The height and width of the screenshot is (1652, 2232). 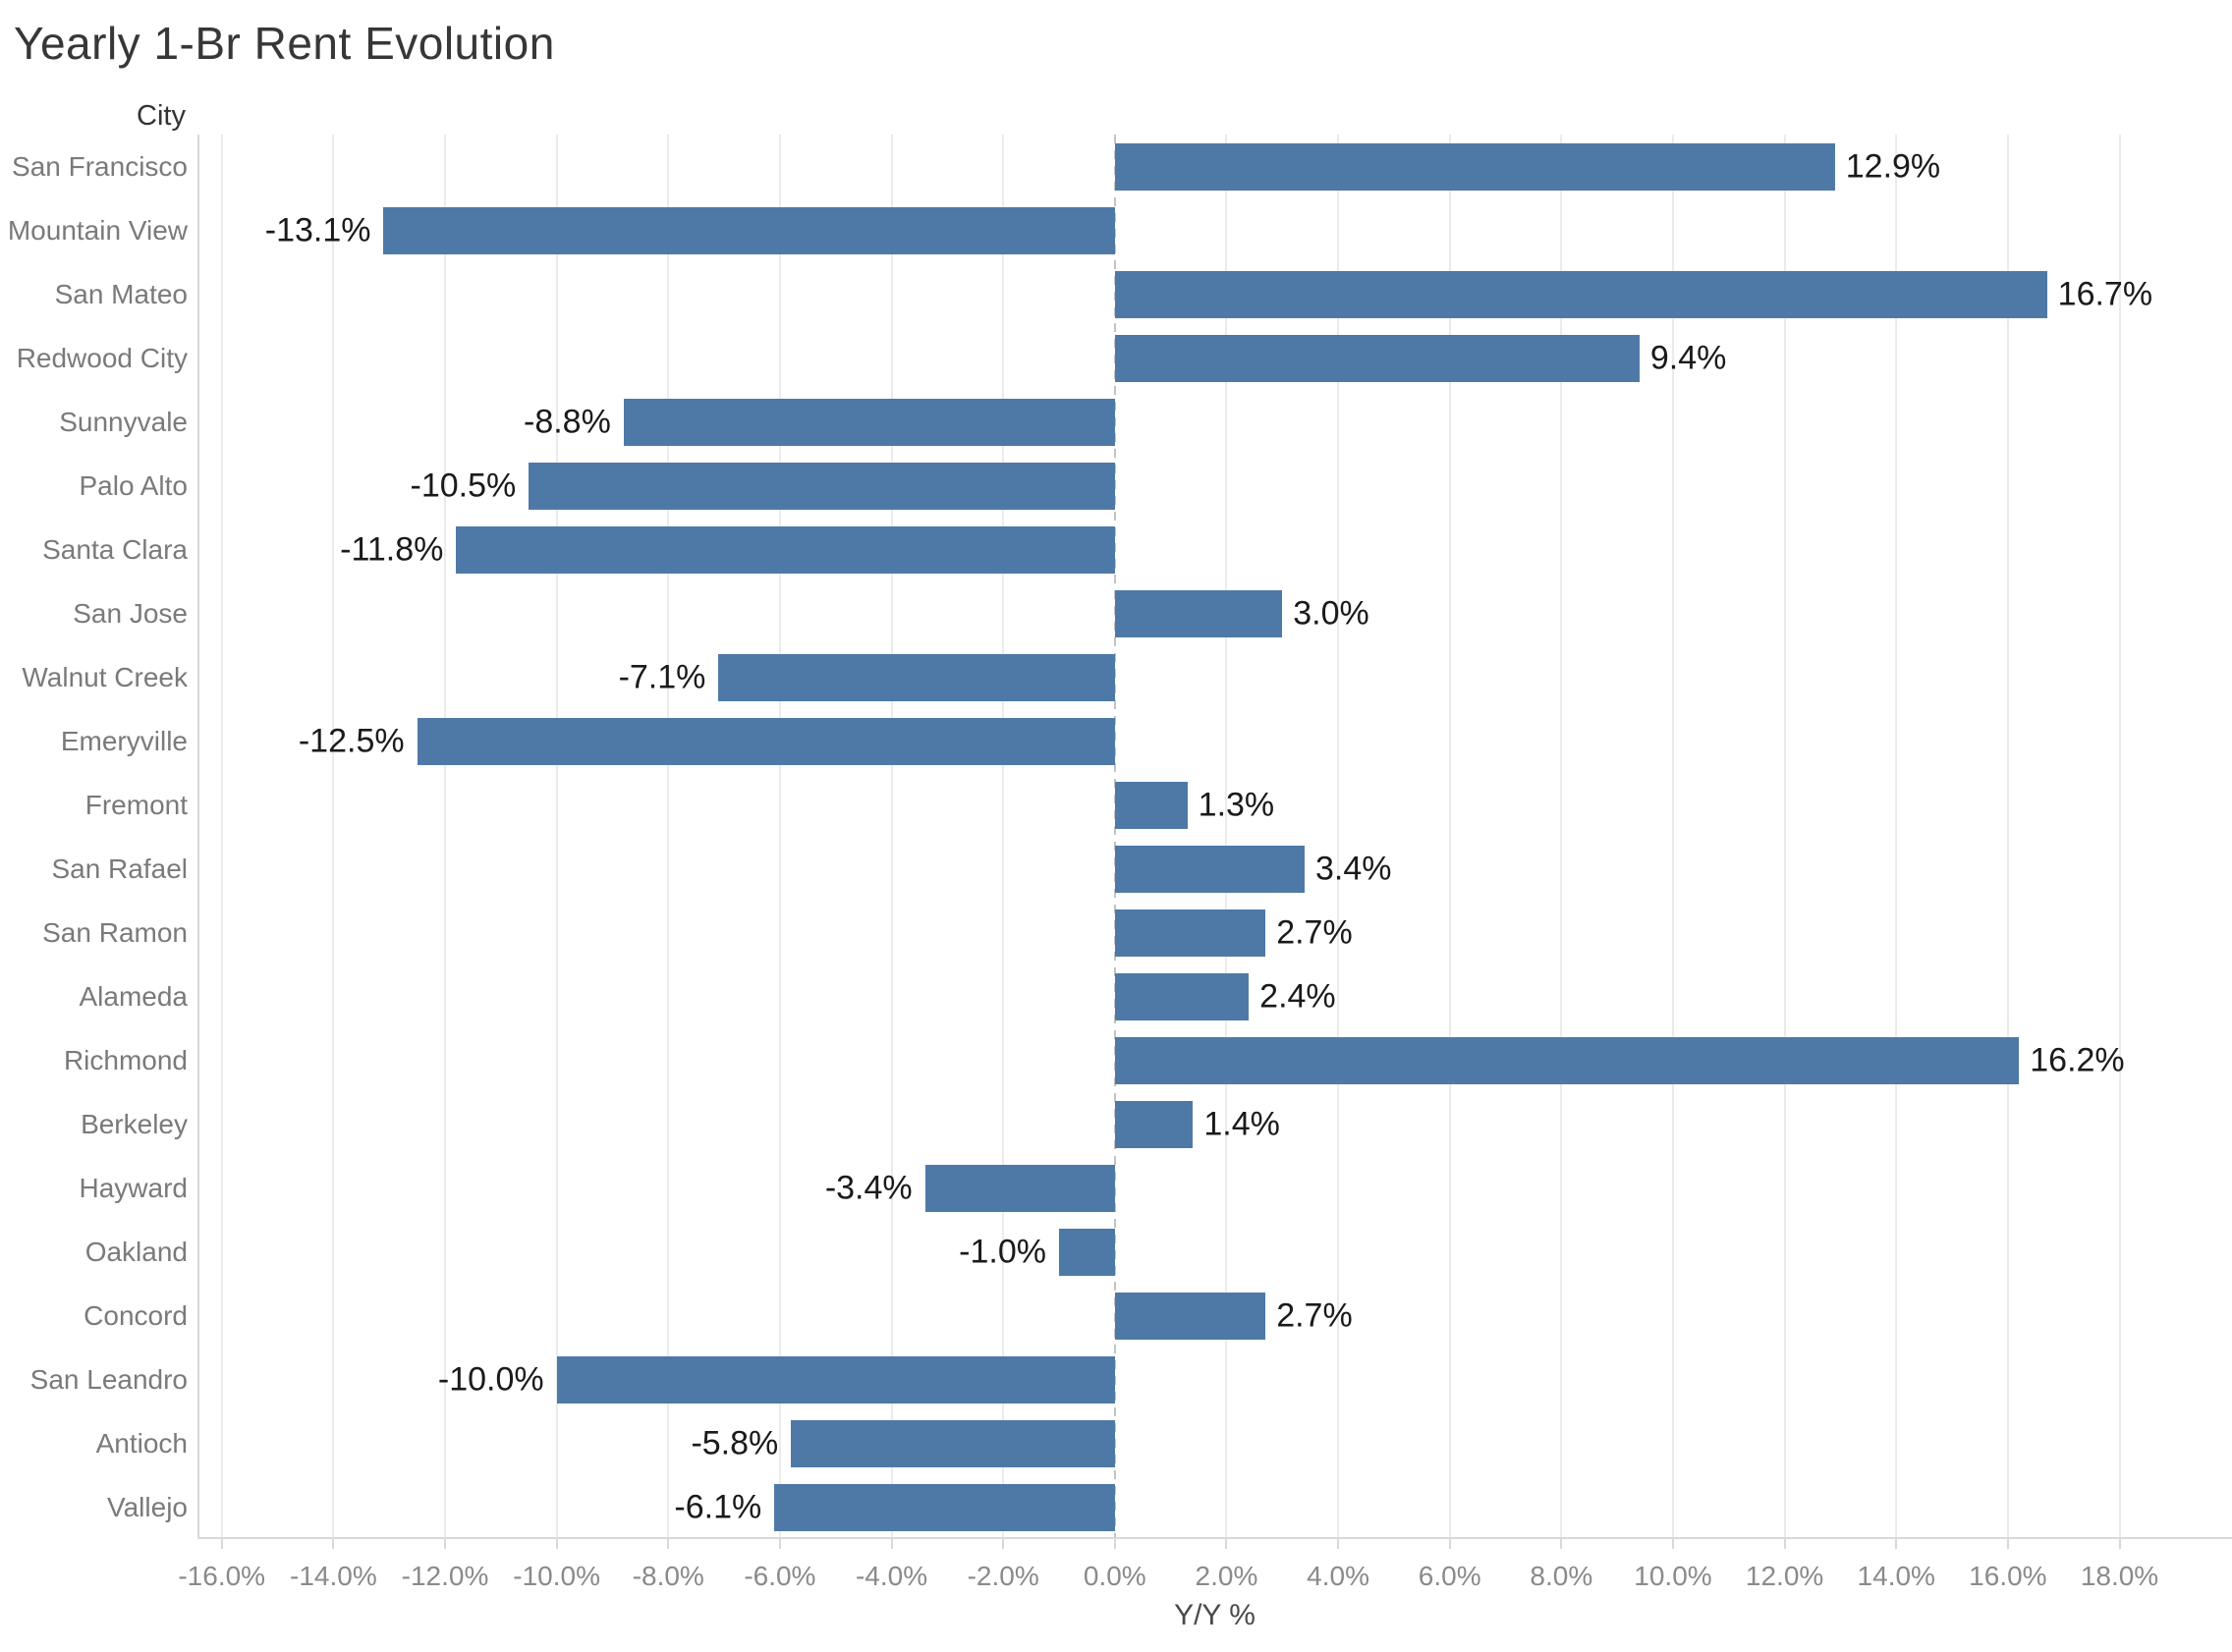 What do you see at coordinates (1003, 1576) in the screenshot?
I see `axis-tick-label--2: -2.0%` at bounding box center [1003, 1576].